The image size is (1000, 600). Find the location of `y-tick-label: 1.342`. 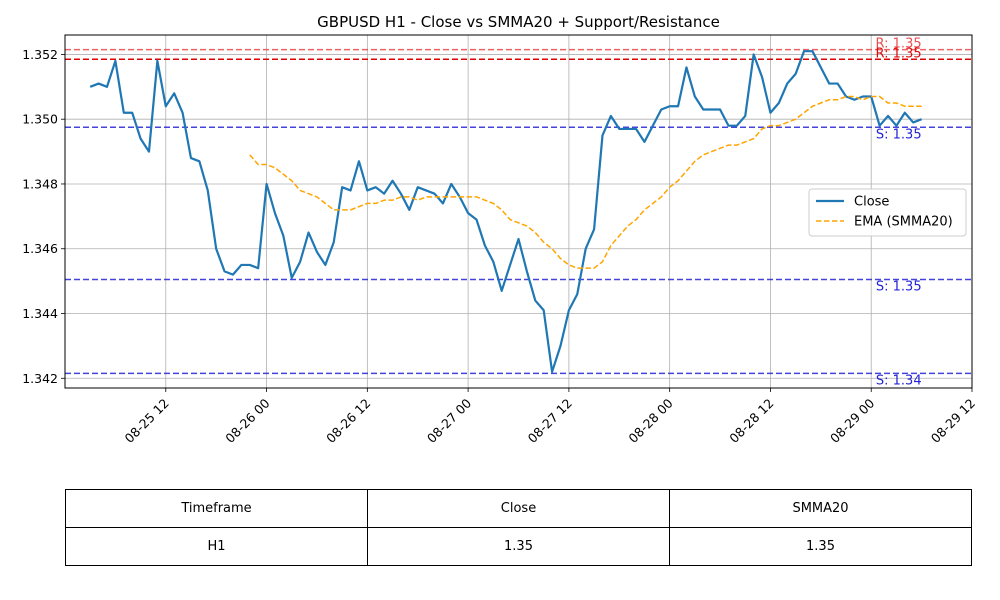

y-tick-label: 1.342 is located at coordinates (40, 378).